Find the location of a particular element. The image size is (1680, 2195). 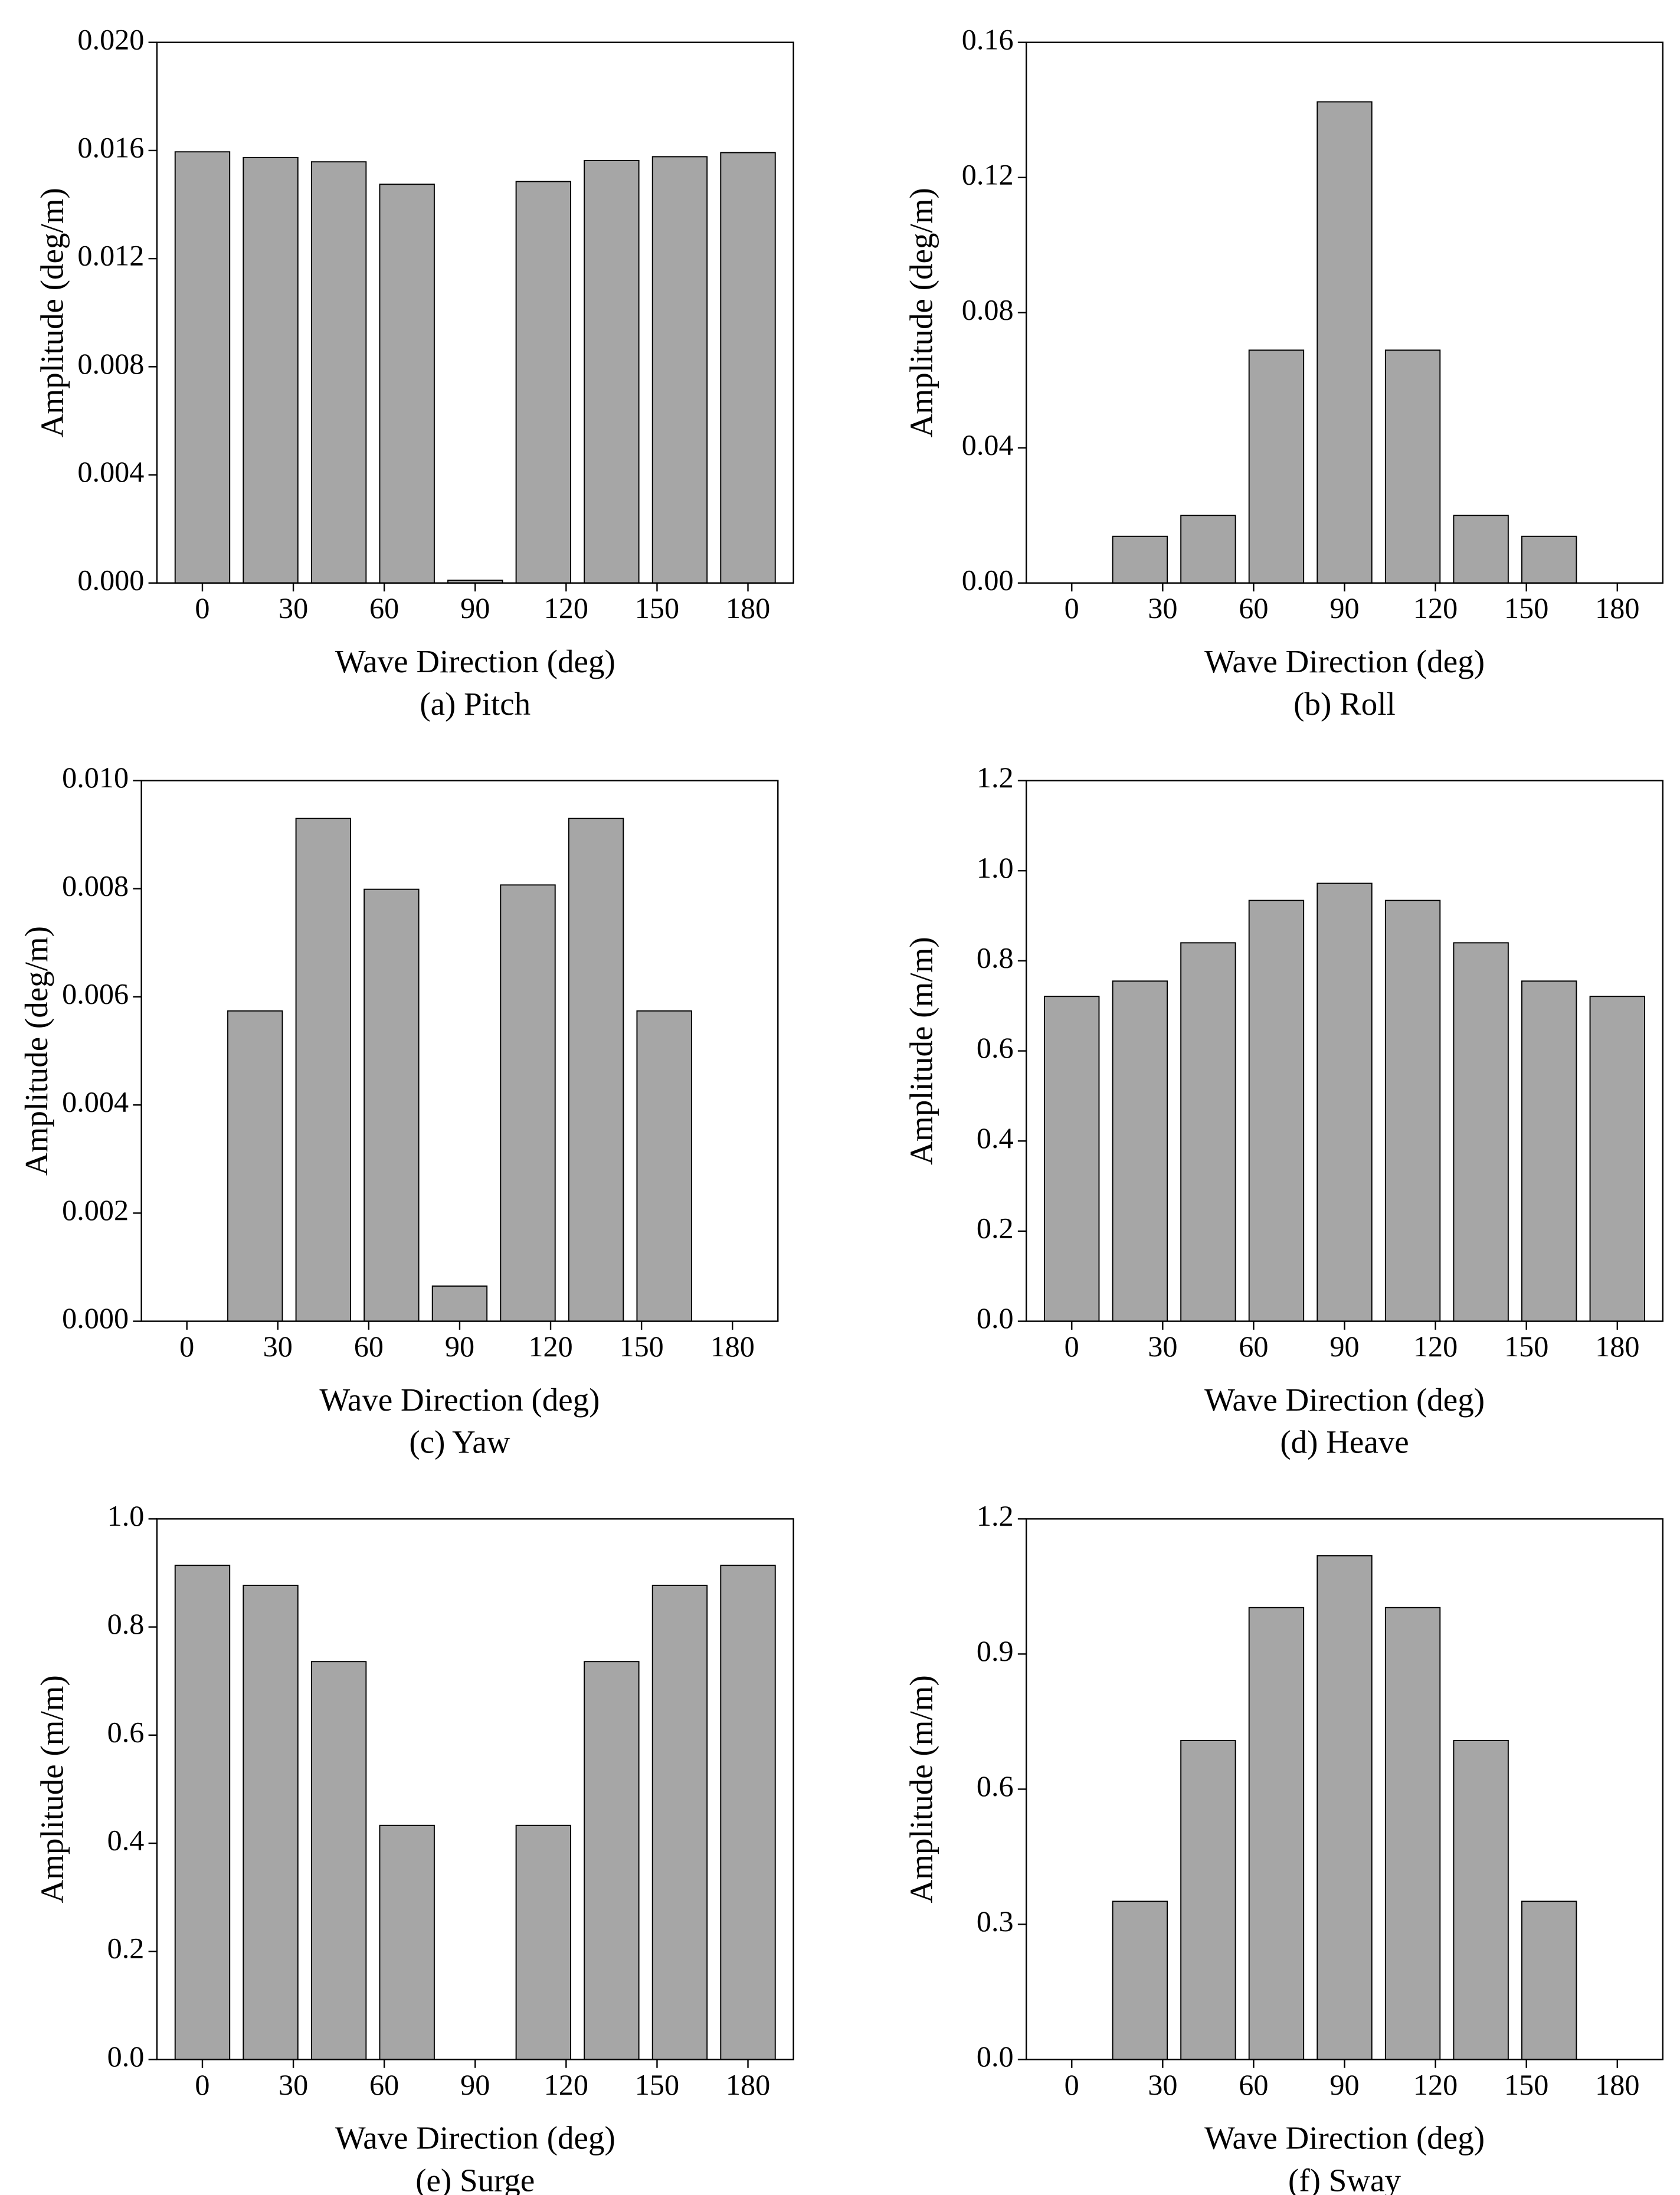

y-tick-label: 0.12 is located at coordinates (988, 175).